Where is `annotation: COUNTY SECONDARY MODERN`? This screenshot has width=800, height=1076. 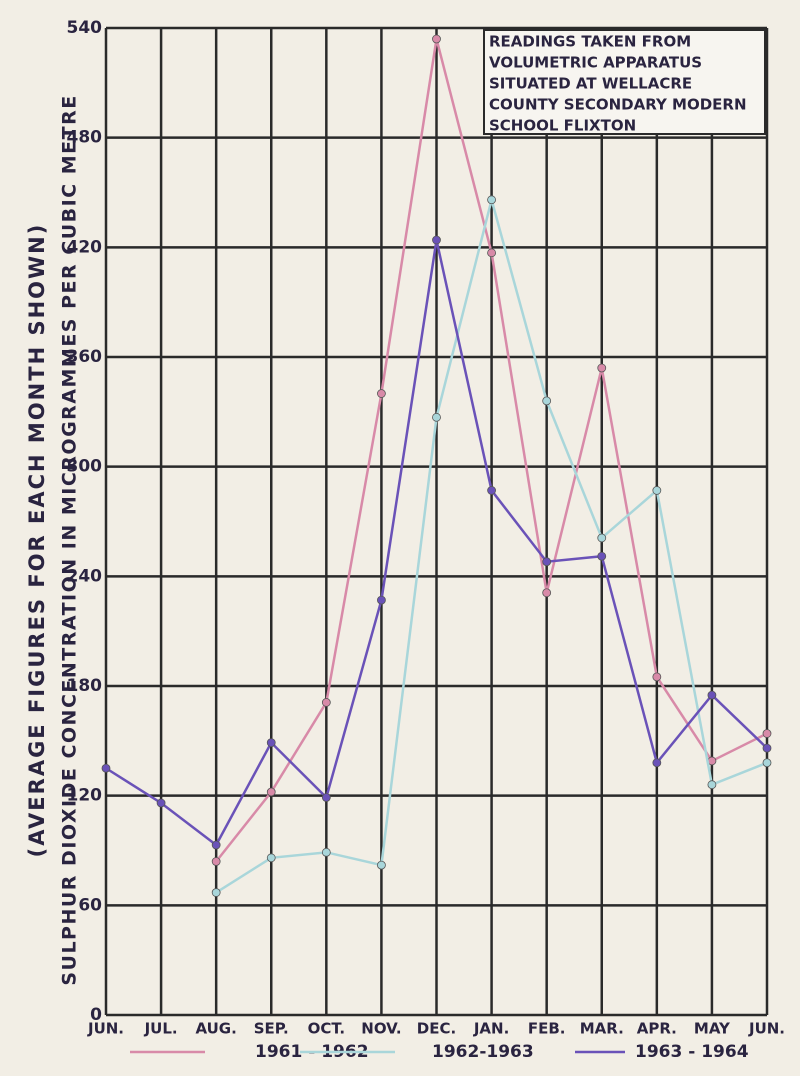
annotation: COUNTY SECONDARY MODERN is located at coordinates (618, 105).